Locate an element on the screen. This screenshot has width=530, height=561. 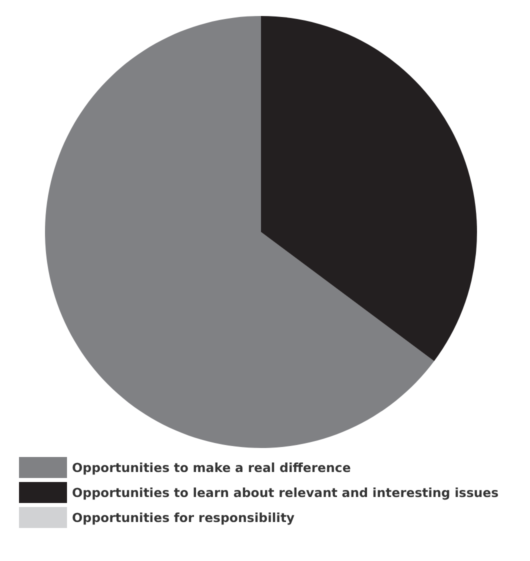
legend-label: Opportunities for responsibility is located at coordinates (183, 517).